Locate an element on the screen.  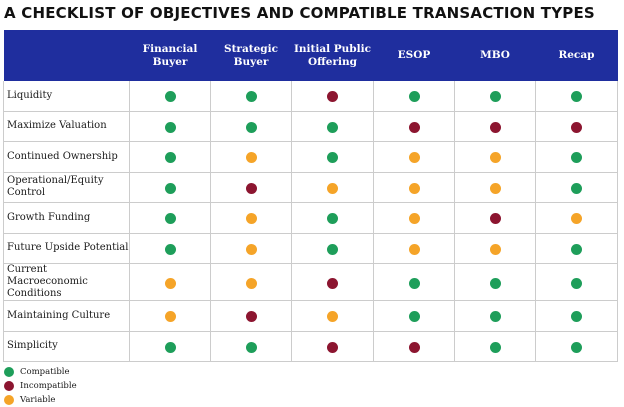
table-row: Maximize Valuation is located at coordinates (310, 126).